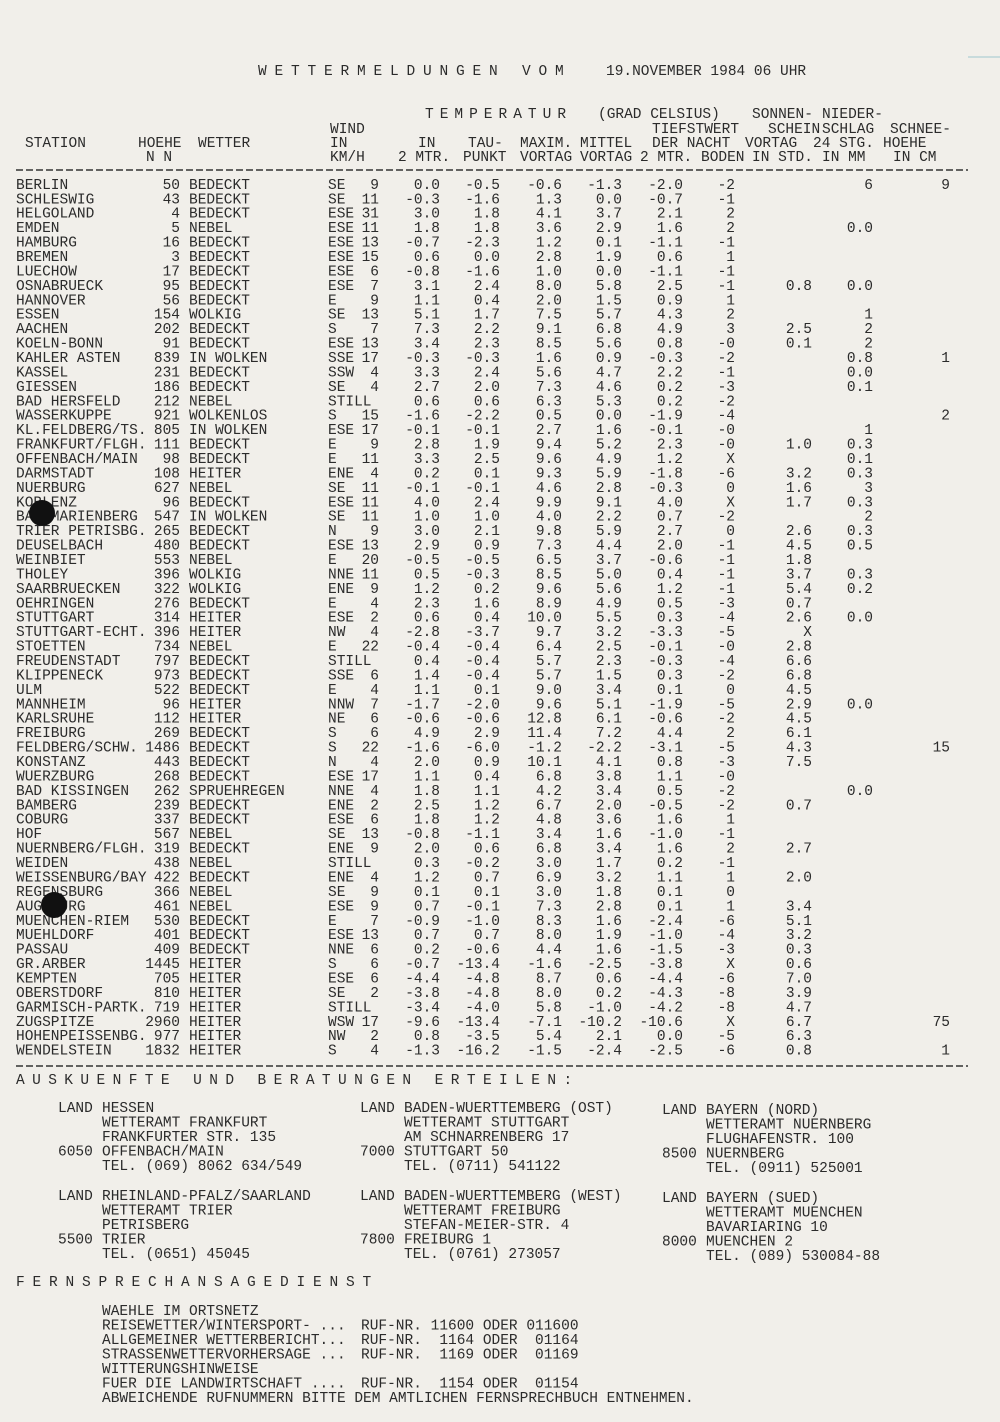 The width and height of the screenshot is (1000, 1422). I want to click on office-label: LAND, so click(75, 1197).